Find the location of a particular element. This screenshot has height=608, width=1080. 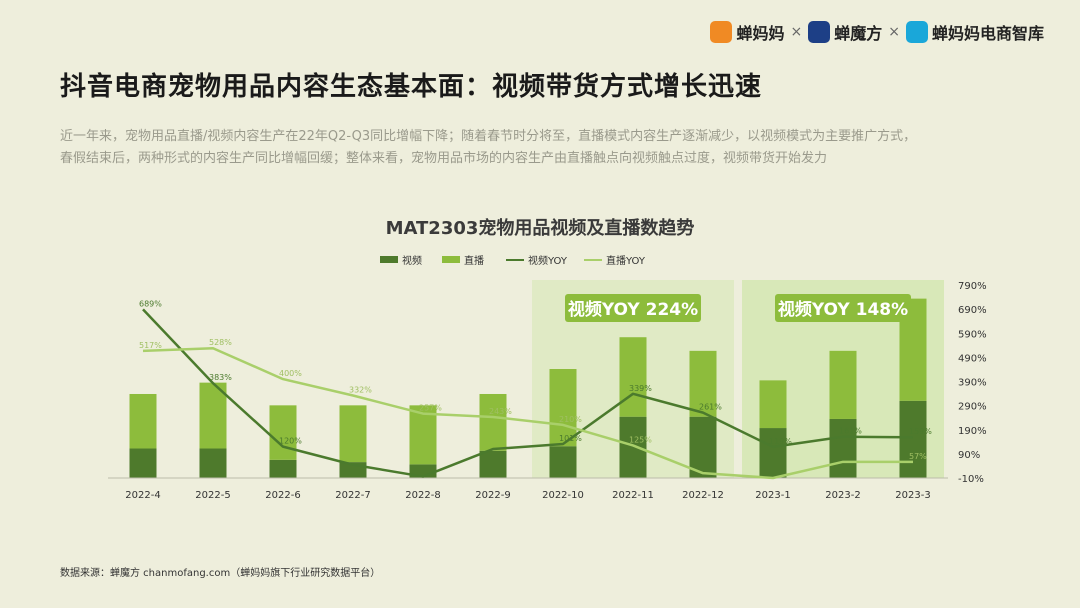

x-tick-label: 2023-3 is located at coordinates (912, 495).